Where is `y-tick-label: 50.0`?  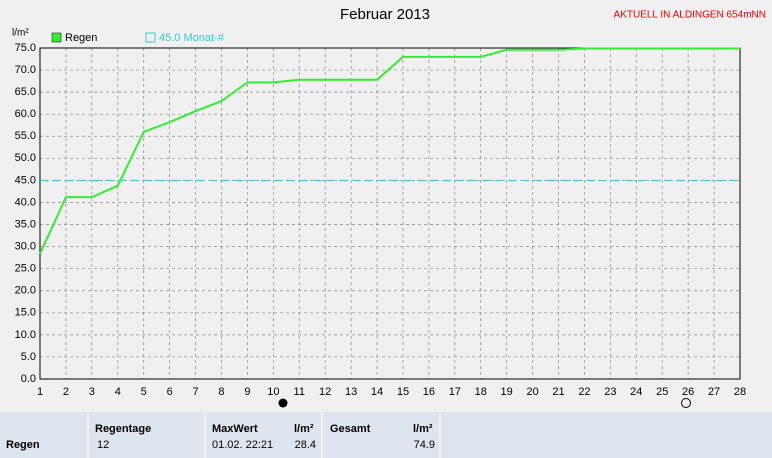
y-tick-label: 50.0 is located at coordinates (25, 158).